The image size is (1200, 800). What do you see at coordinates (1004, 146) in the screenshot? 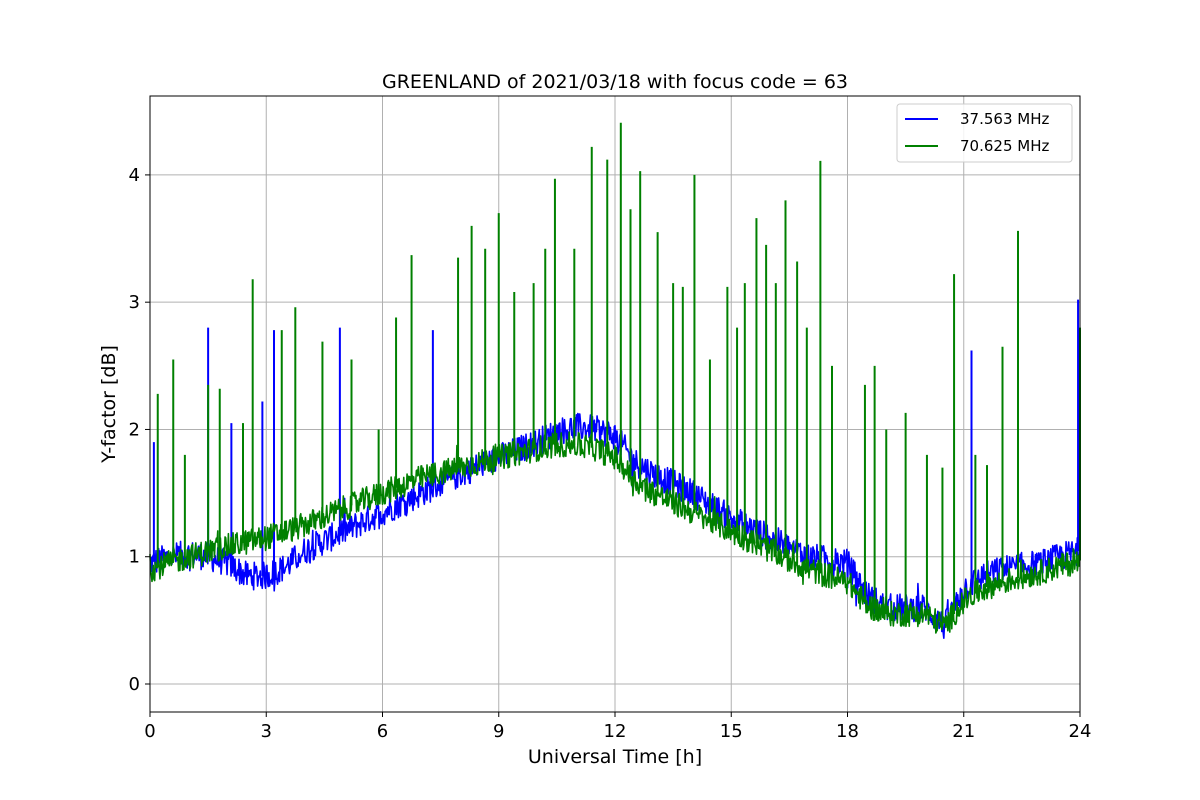
I see `legend-label-series-2: 70.625 MHz` at bounding box center [1004, 146].